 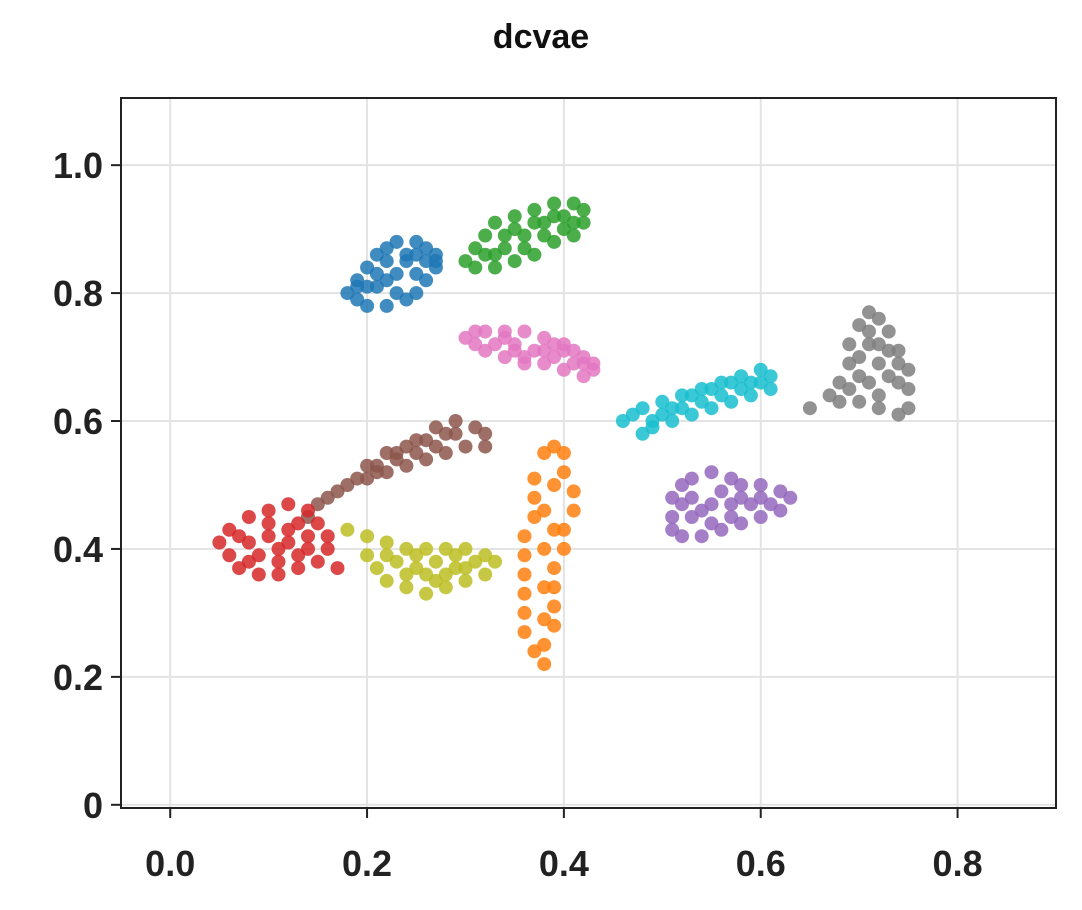 I want to click on x-tick-label: 0.0, so click(x=170, y=863).